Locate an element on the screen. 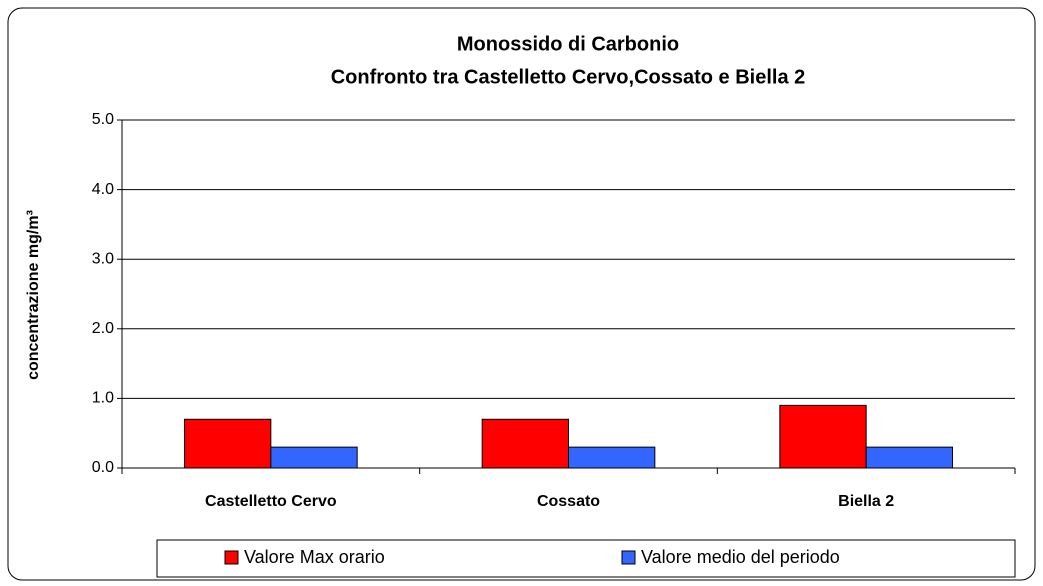 The height and width of the screenshot is (586, 1043). y-tick-label: 4.0 is located at coordinates (103, 189).